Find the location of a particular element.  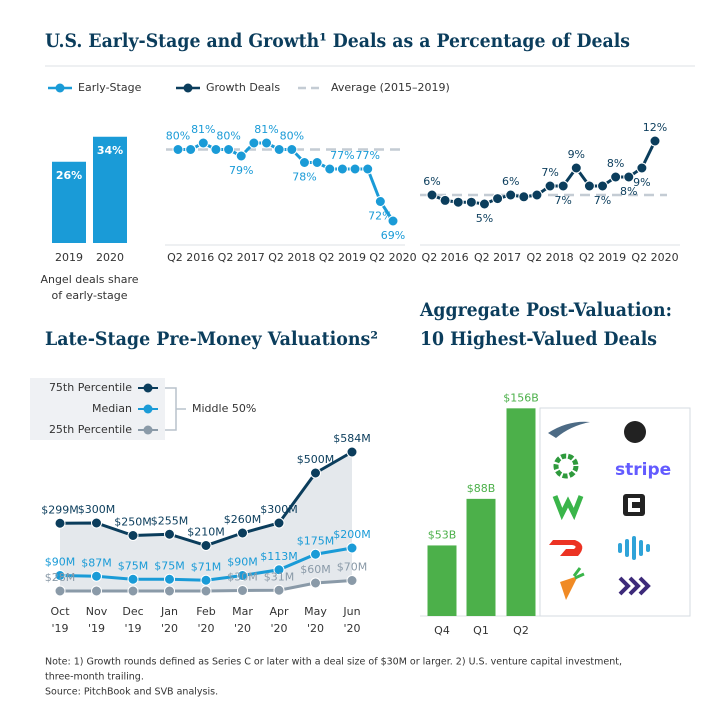

value-label: 9% is located at coordinates (576, 154).